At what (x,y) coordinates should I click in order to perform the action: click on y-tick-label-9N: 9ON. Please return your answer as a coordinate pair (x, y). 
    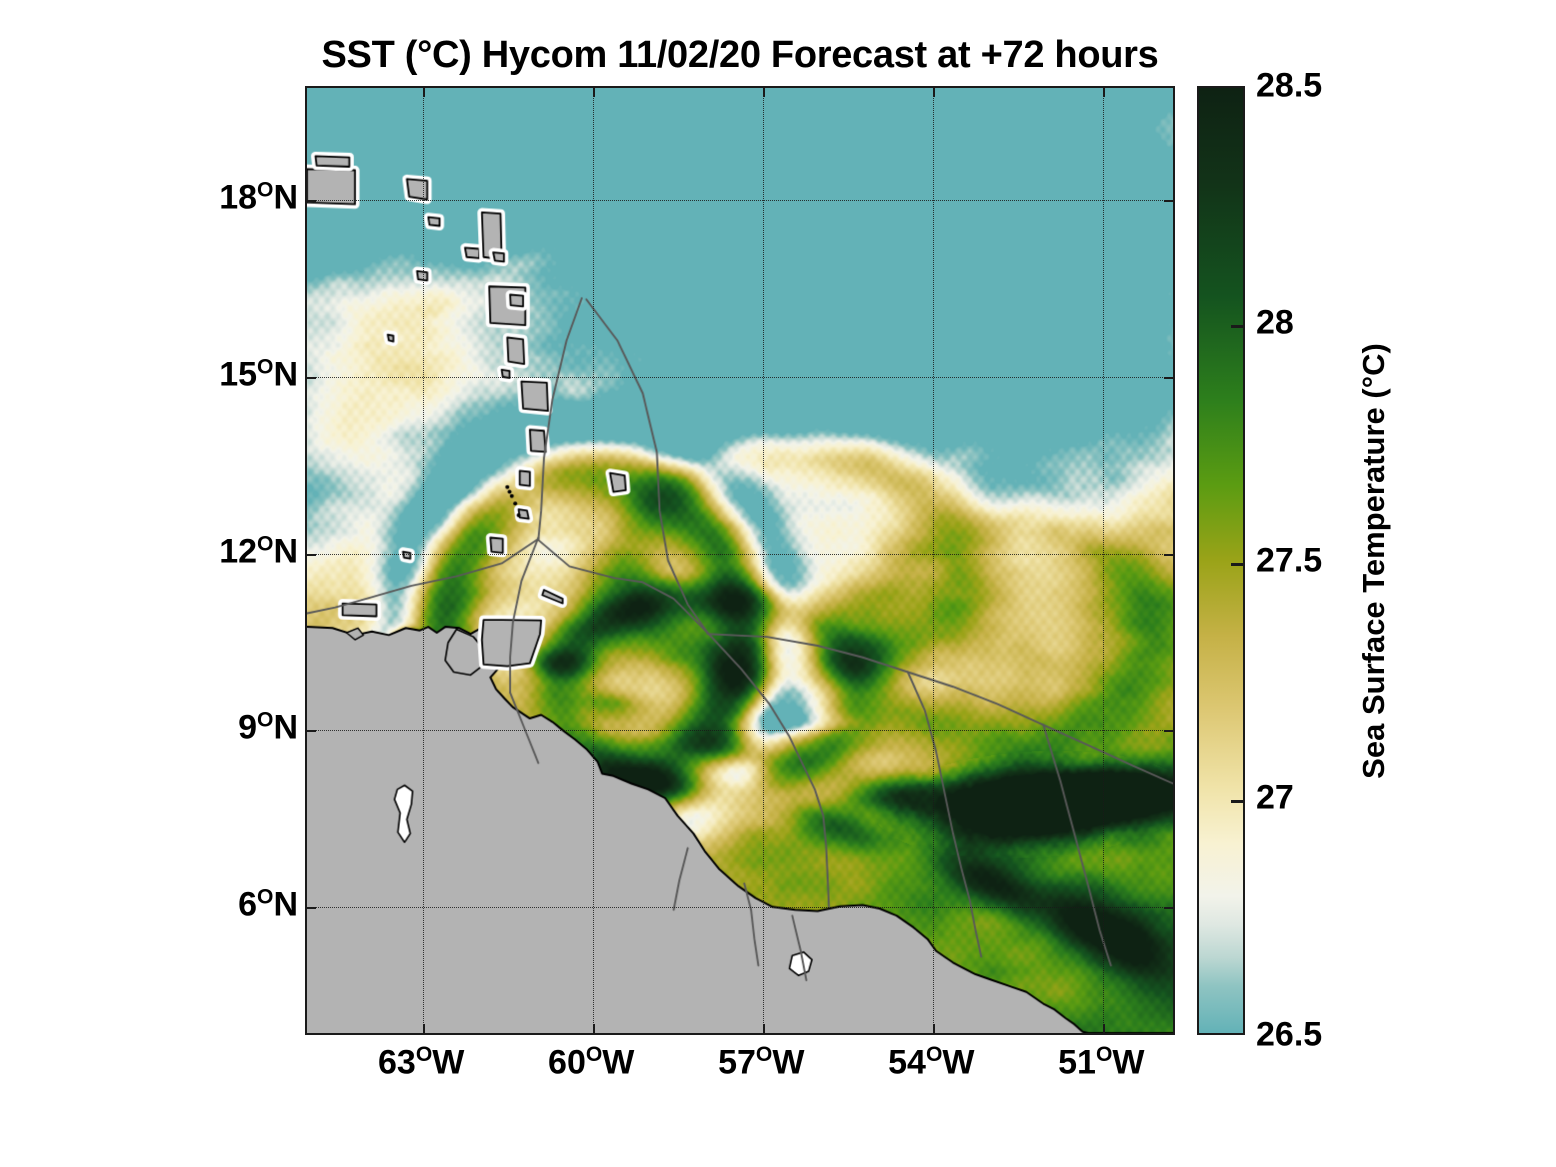
    Looking at the image, I should click on (268, 728).